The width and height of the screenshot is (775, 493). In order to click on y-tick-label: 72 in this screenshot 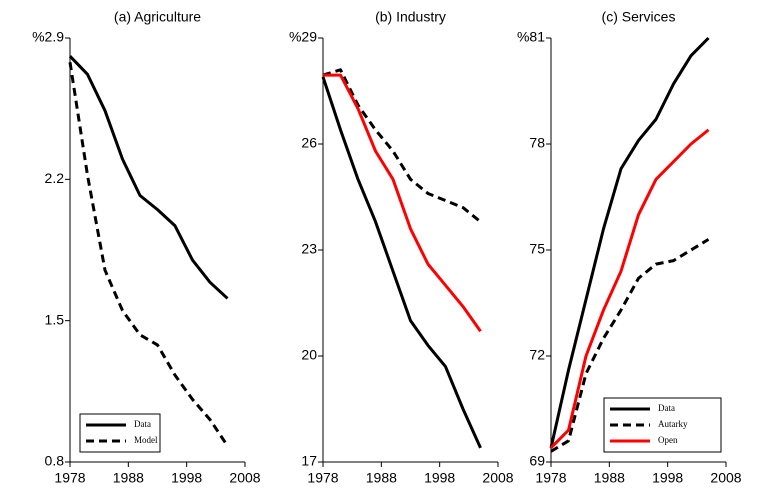, I will do `click(537, 355)`.